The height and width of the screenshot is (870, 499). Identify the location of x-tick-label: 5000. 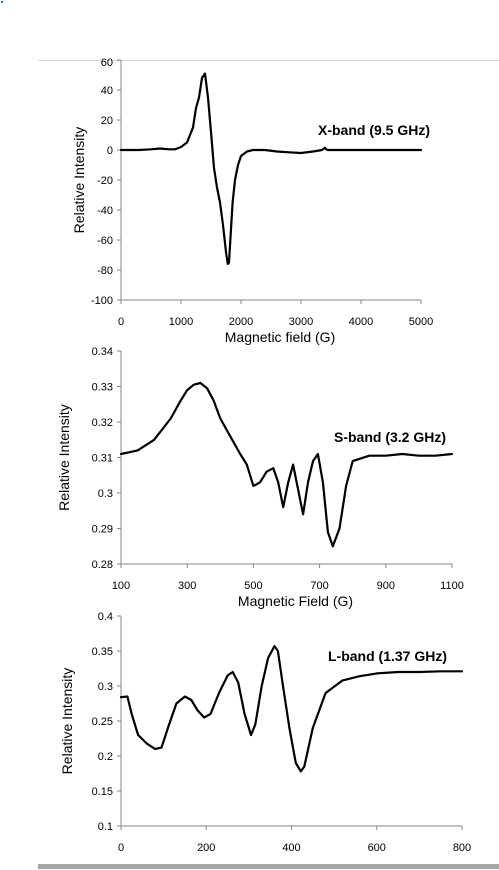
(421, 322).